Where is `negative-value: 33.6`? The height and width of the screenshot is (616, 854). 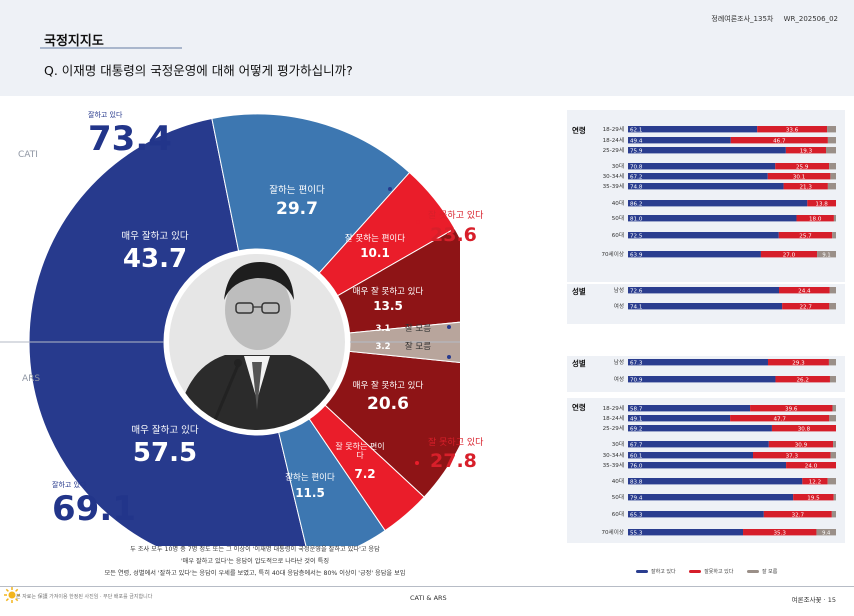 negative-value: 33.6 is located at coordinates (792, 130).